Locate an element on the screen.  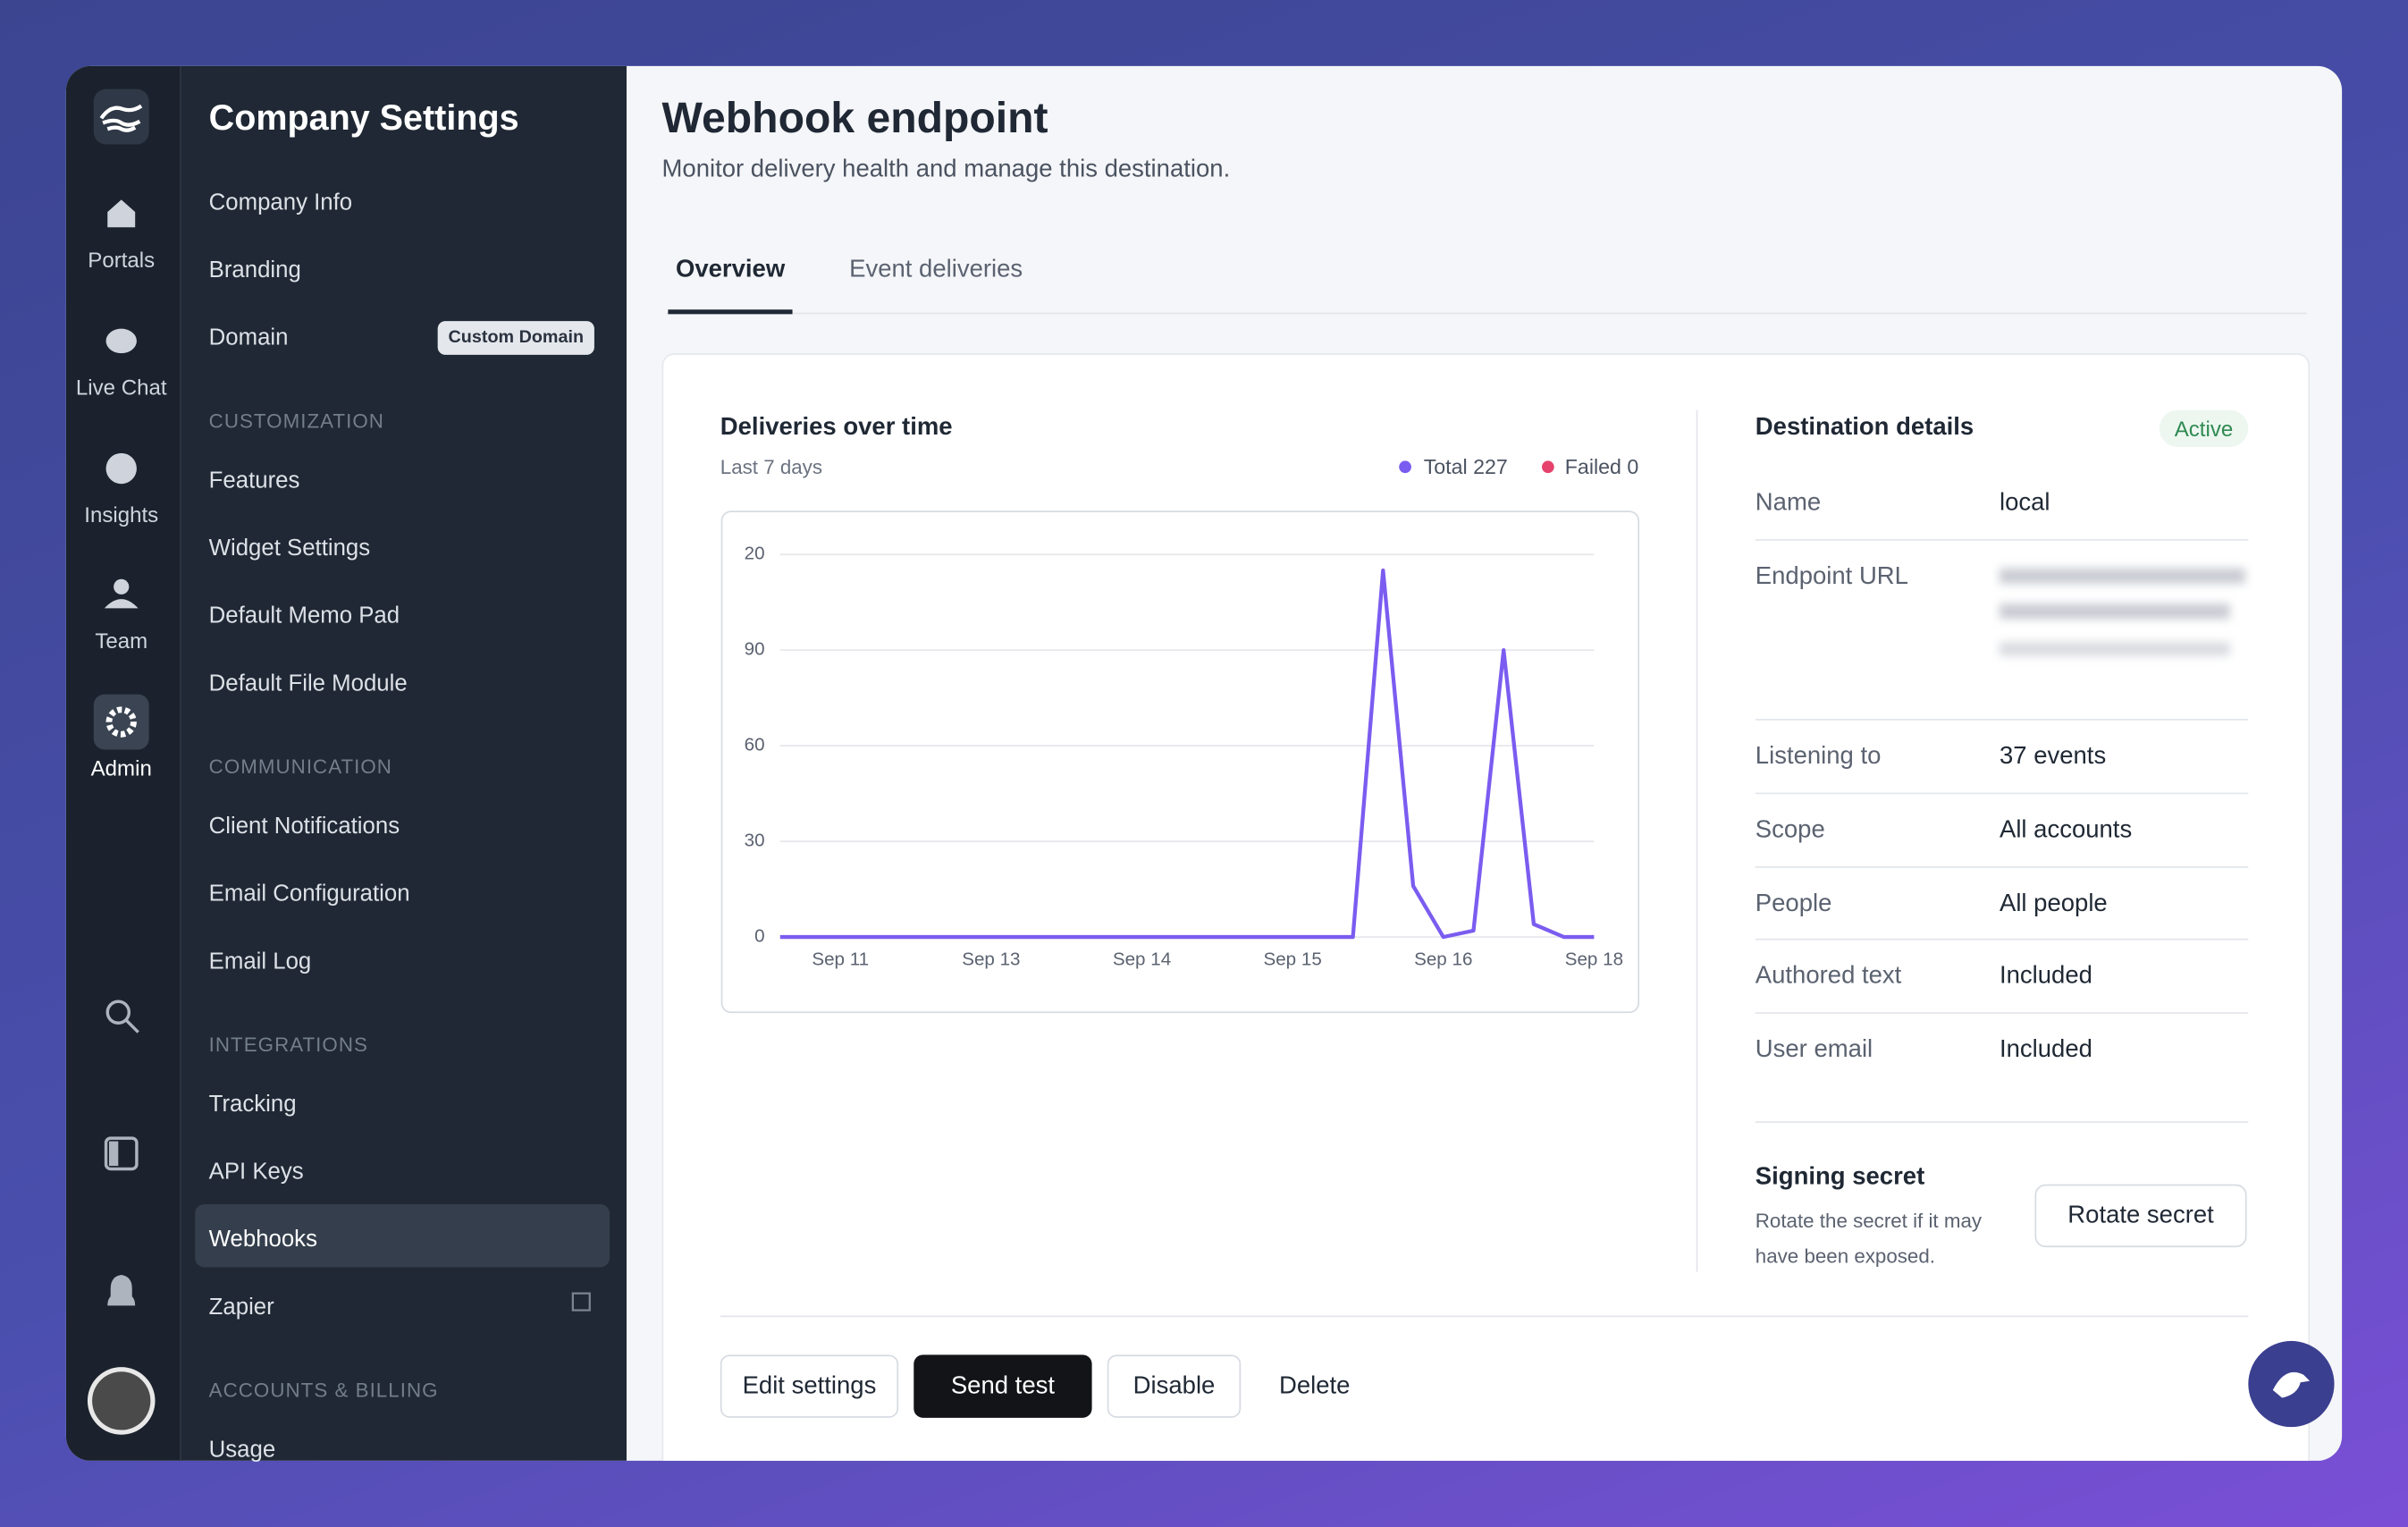
detail-label: User email is located at coordinates (1814, 1050).